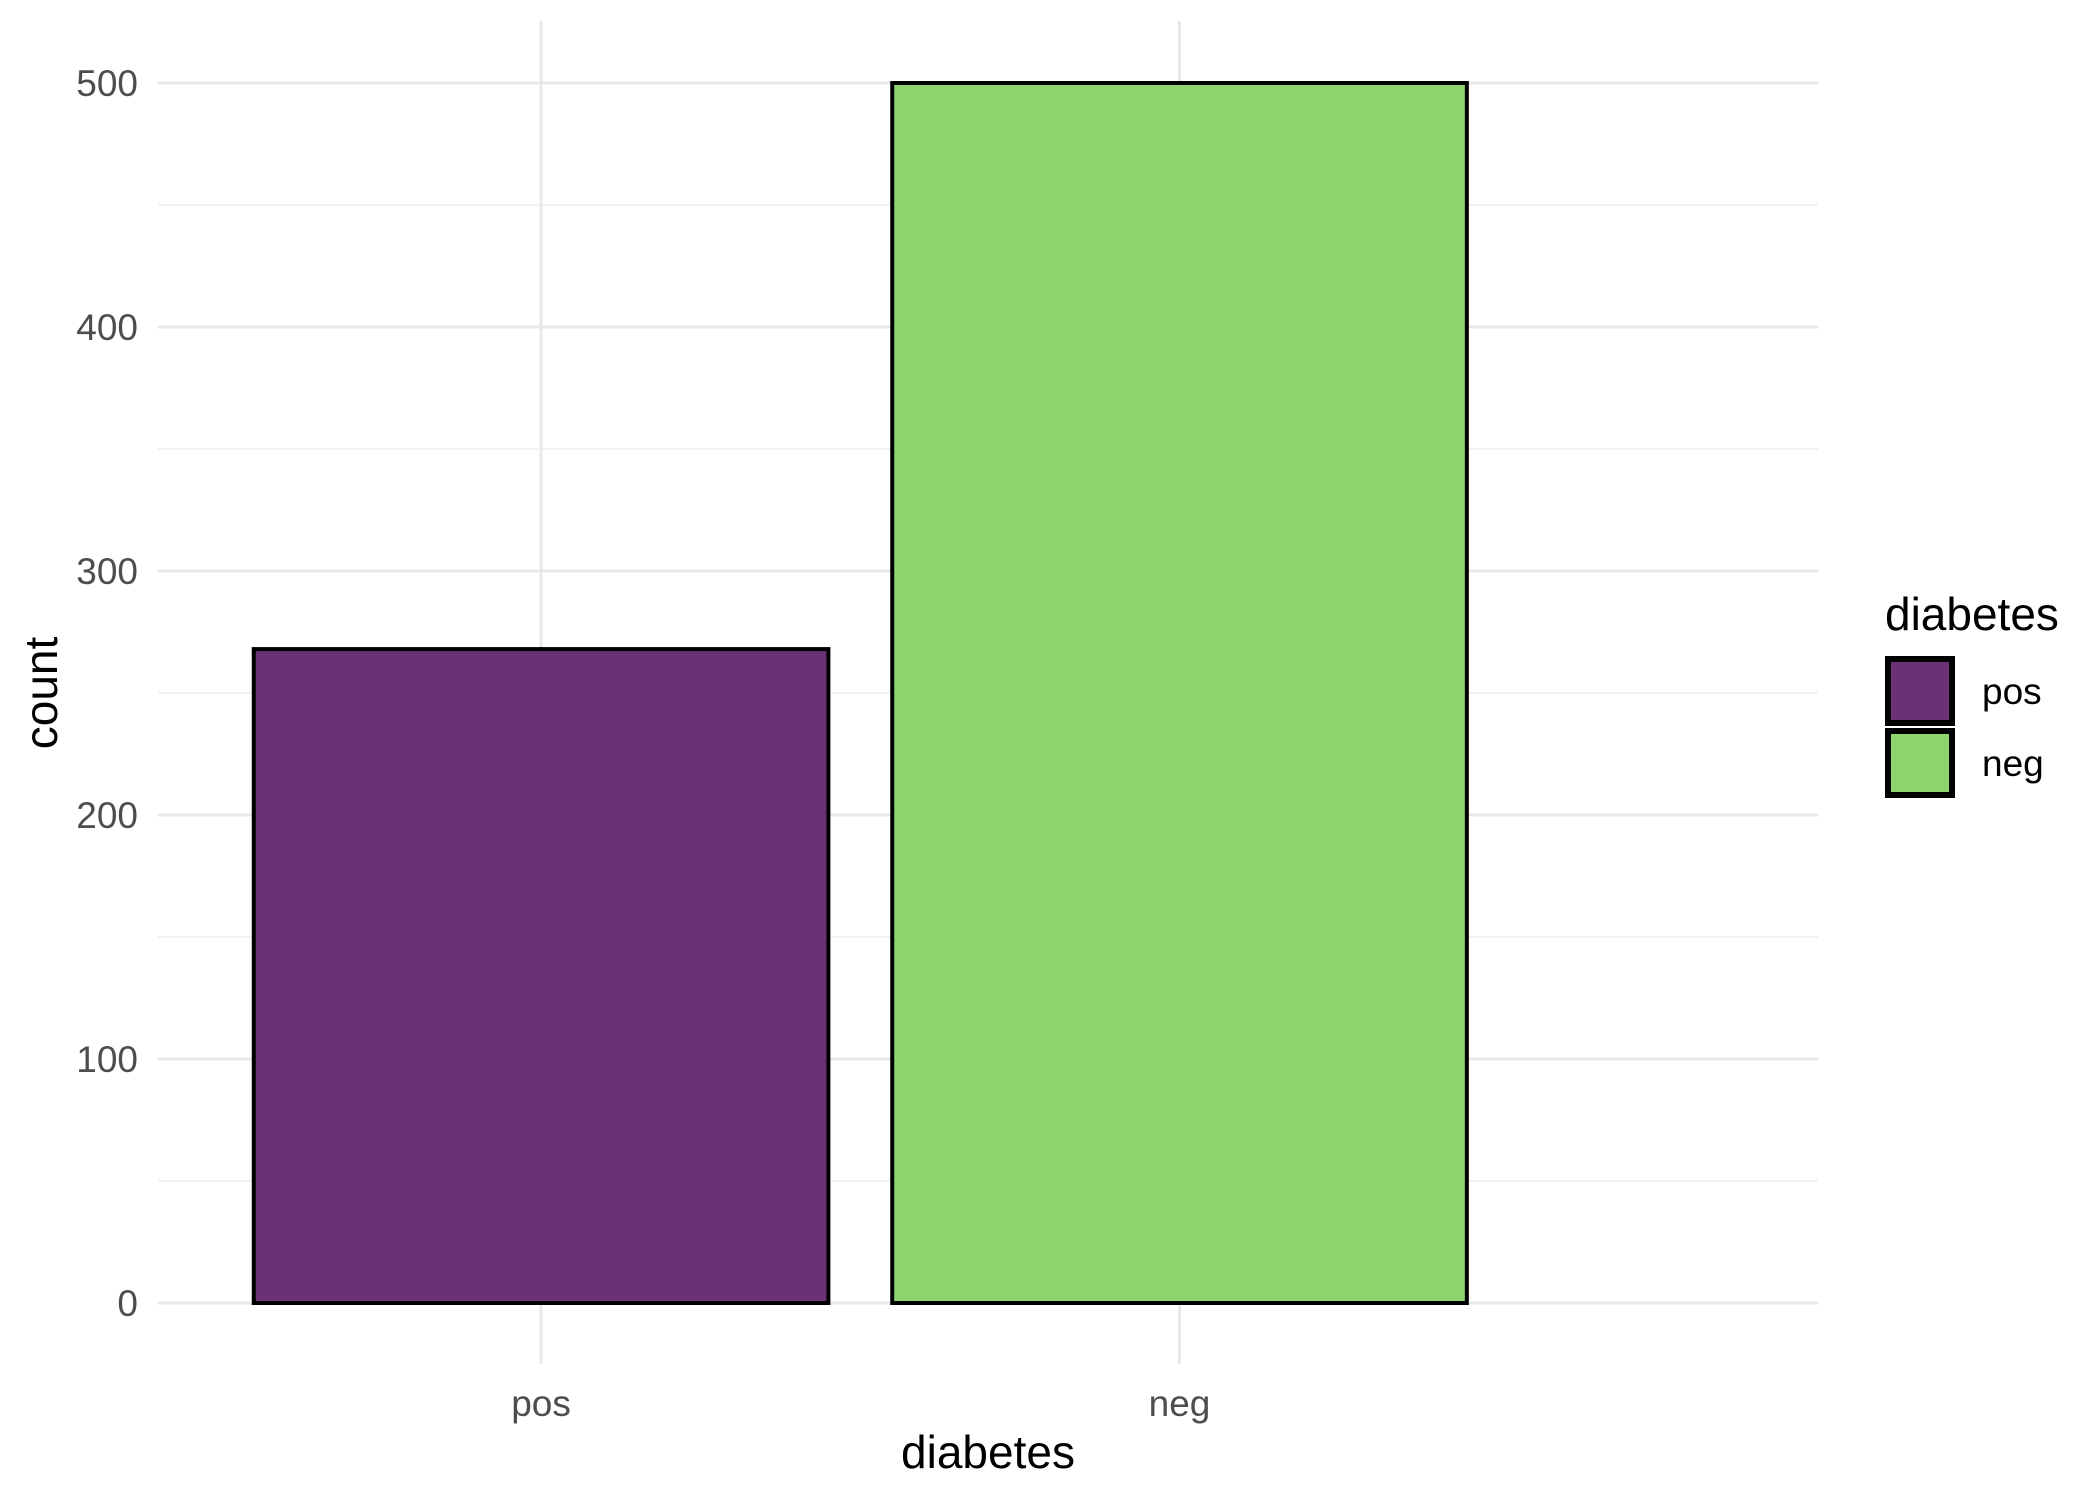  Describe the element at coordinates (1972, 693) in the screenshot. I see `legend: diabetes pos neg` at that location.